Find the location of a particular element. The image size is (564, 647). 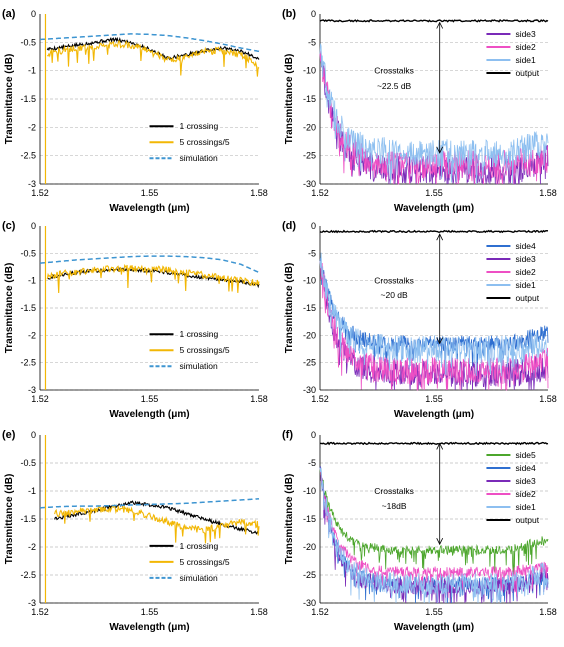

annotation-line2: ~20 dB is located at coordinates (395, 295).